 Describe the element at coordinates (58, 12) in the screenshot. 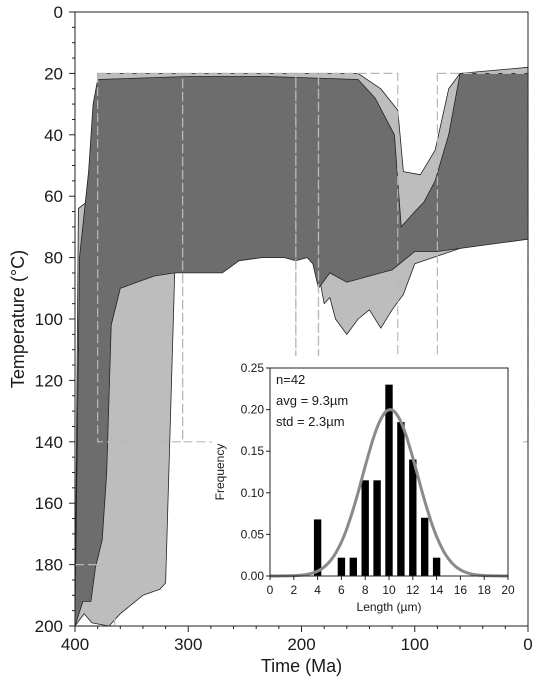

I see `y-tick-label: 0` at that location.